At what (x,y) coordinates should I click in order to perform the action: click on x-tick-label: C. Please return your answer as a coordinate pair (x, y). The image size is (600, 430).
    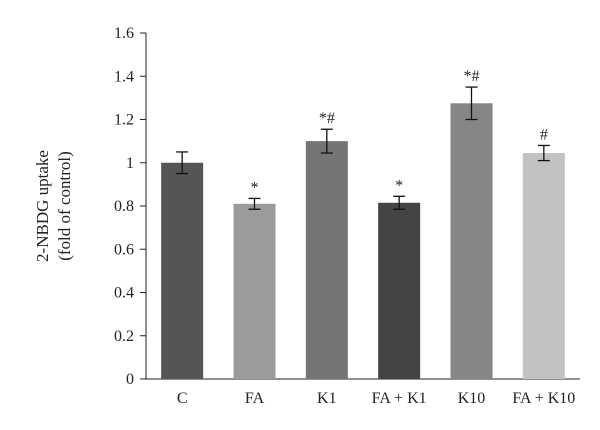
    Looking at the image, I should click on (182, 398).